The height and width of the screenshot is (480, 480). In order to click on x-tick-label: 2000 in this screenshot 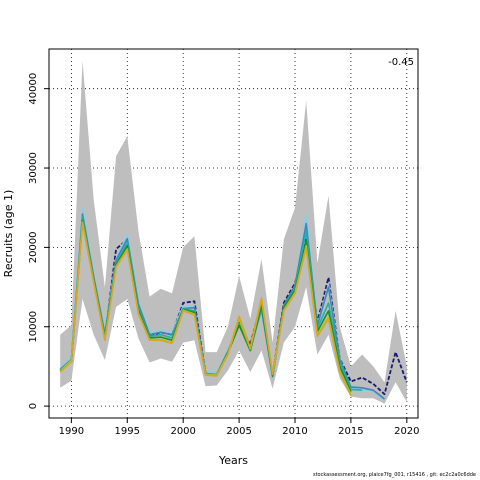, I will do `click(182, 431)`.